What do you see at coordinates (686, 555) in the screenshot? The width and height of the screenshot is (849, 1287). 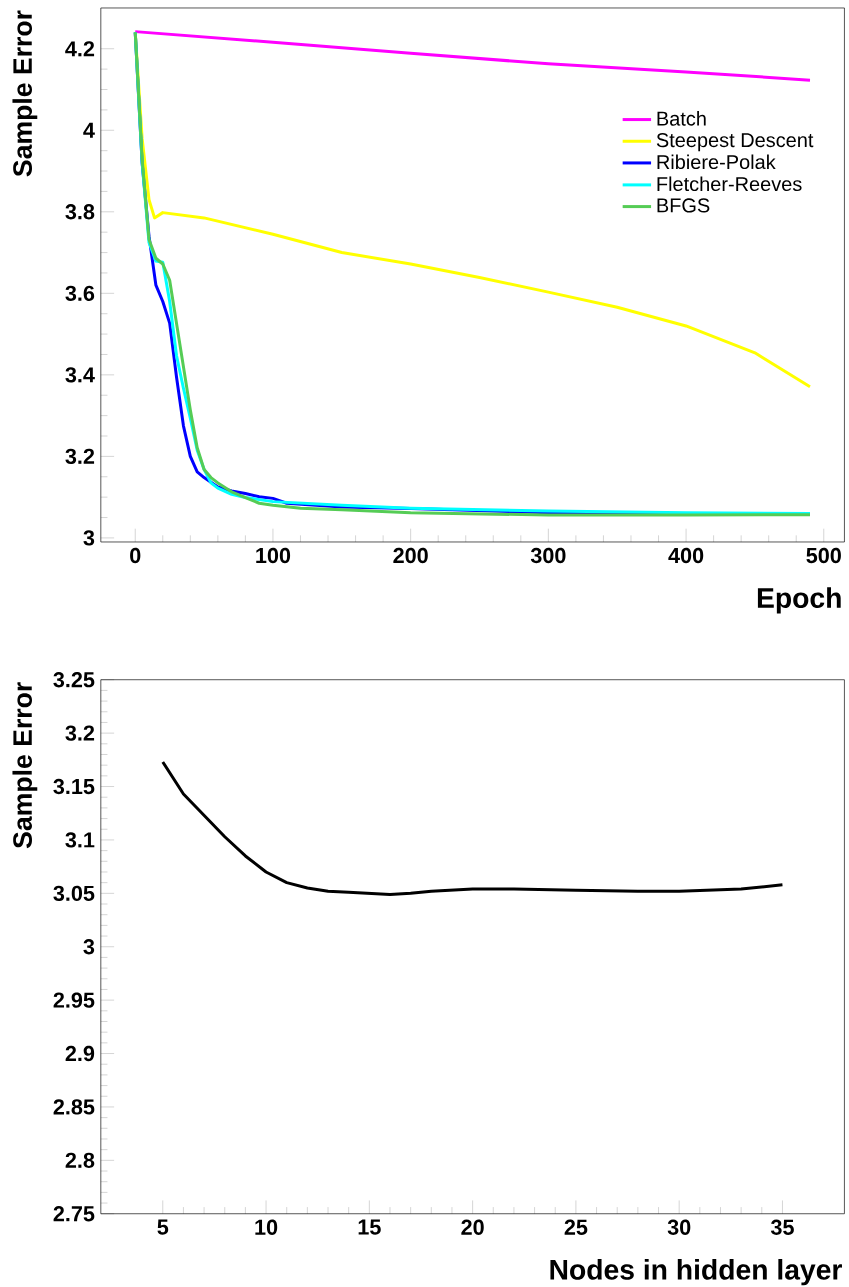 I see `x-tick-label: 400` at bounding box center [686, 555].